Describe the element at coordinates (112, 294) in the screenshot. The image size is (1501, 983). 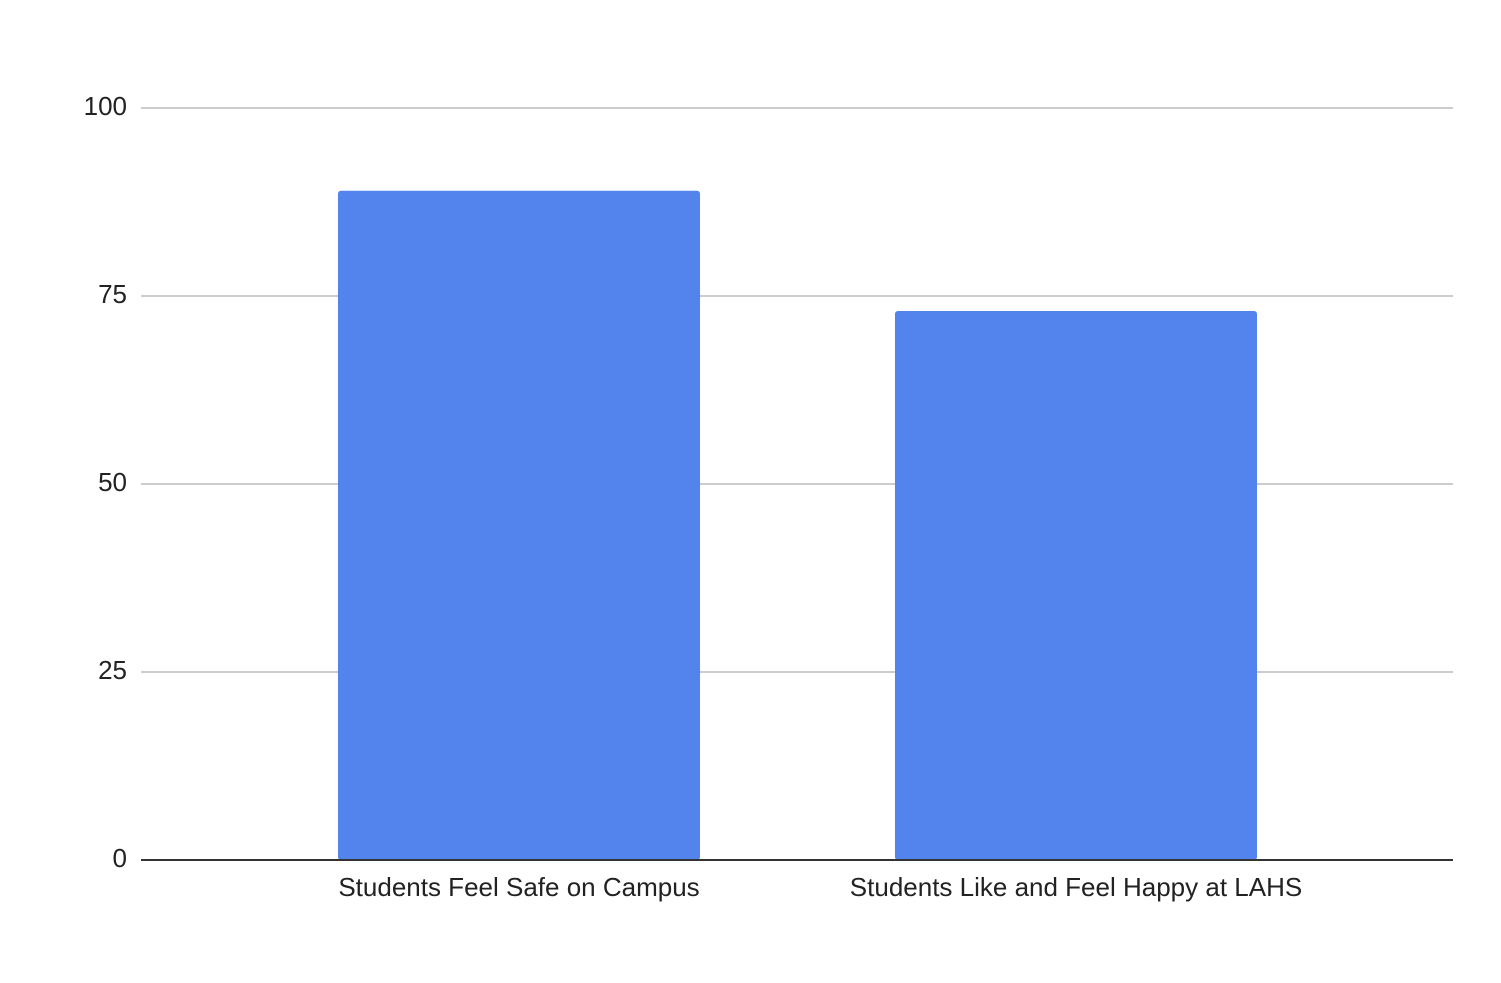
I see `y-tick-label: 75` at that location.